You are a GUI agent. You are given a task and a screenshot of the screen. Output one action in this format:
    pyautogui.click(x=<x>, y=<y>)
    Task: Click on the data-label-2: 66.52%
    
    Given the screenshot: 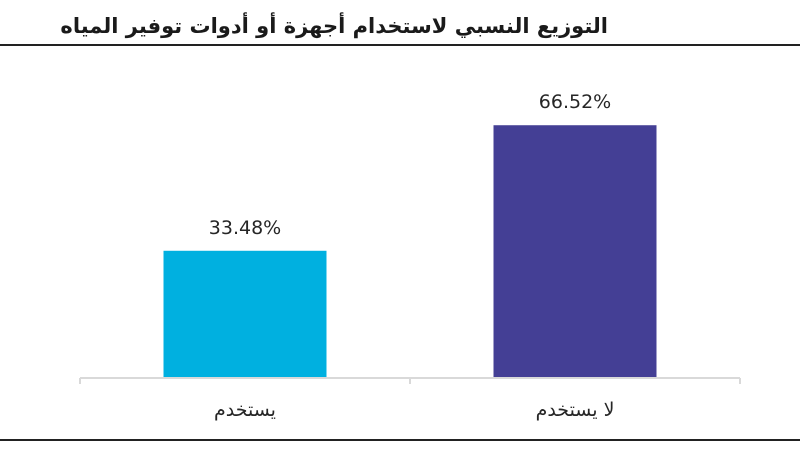 What is the action you would take?
    pyautogui.click(x=575, y=102)
    